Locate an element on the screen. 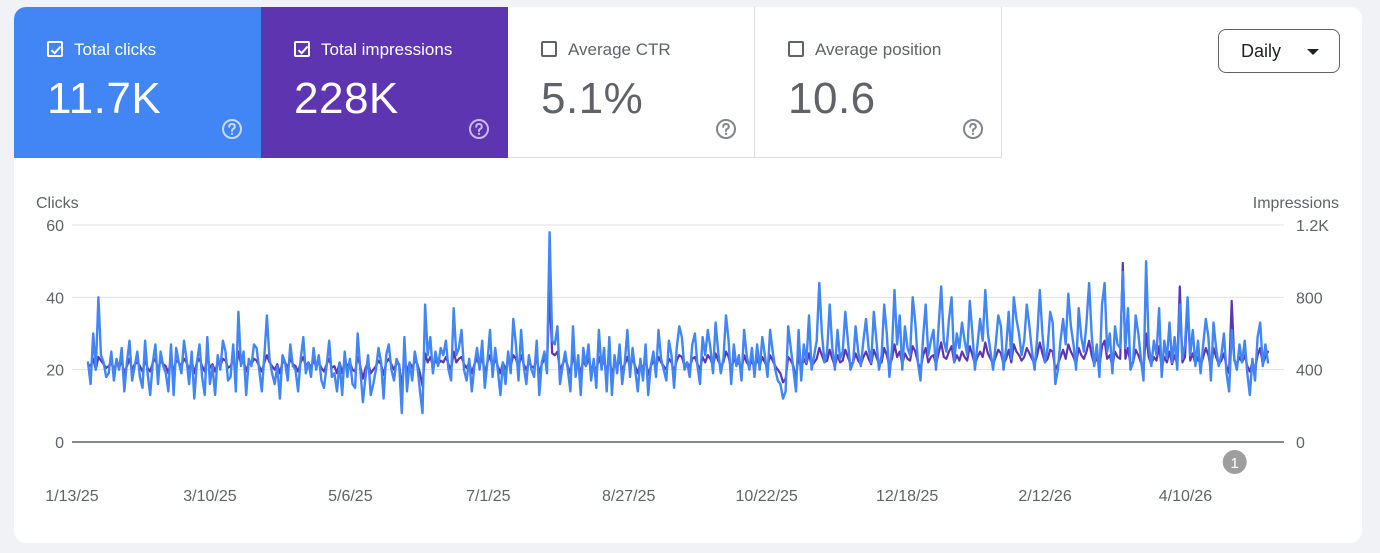 The image size is (1380, 553). annotation-marker is located at coordinates (1234, 462).